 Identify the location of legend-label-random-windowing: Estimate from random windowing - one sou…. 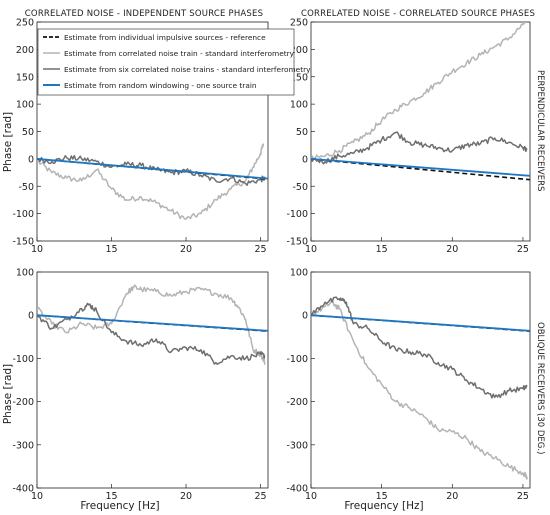
(160, 85).